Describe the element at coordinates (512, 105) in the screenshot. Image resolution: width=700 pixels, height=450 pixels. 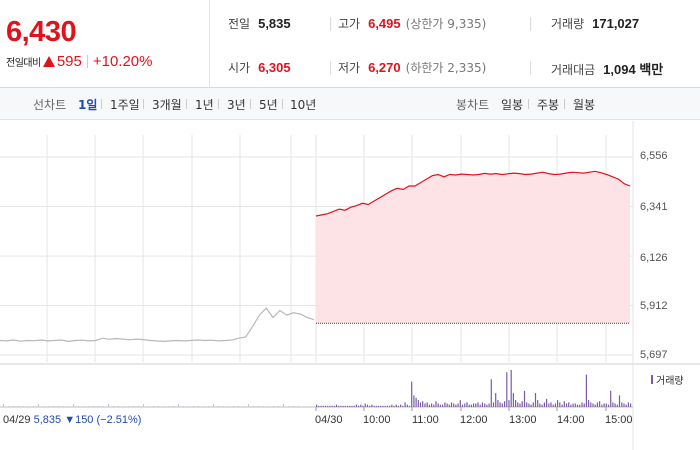
I see `candle-tab-daily: 일봉` at that location.